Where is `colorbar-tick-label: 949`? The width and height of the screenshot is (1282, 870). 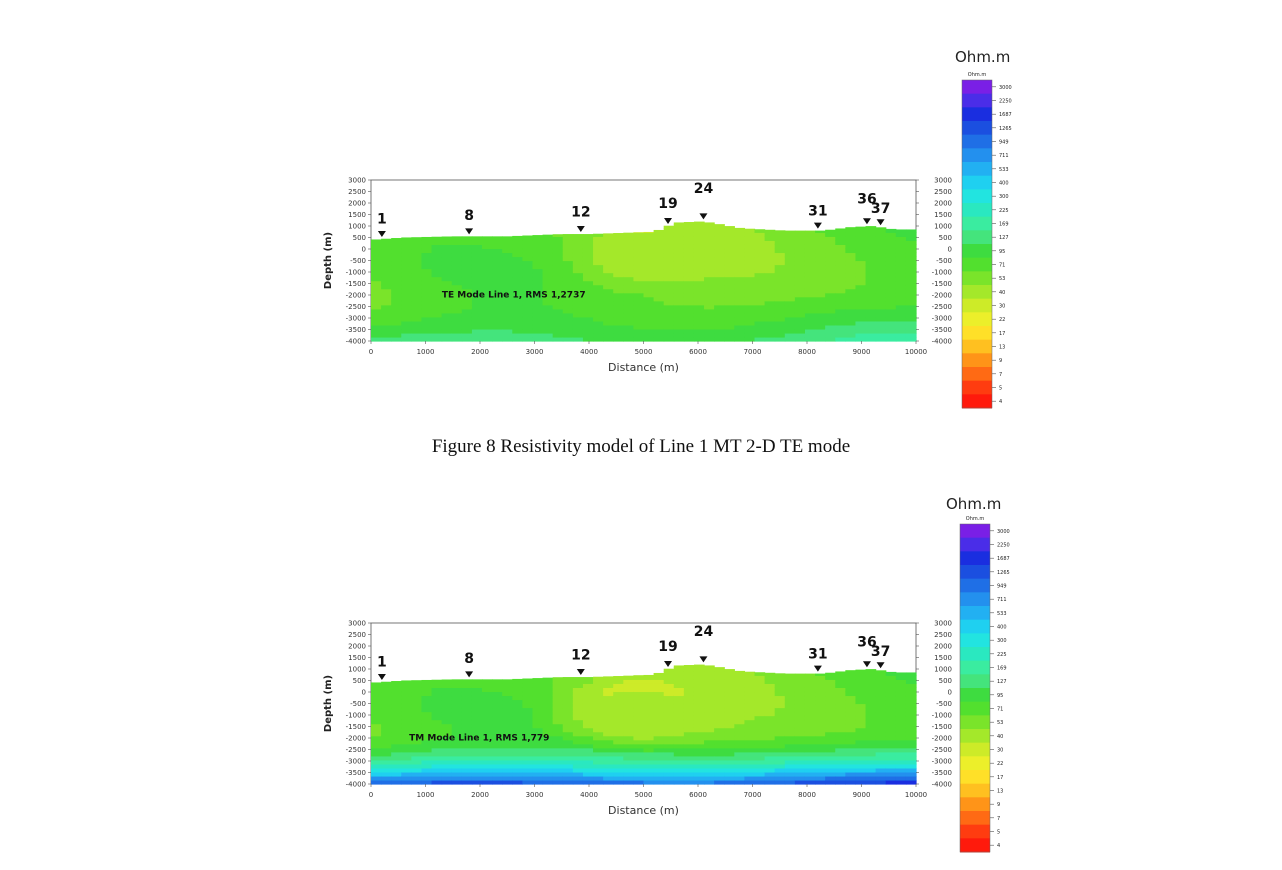 colorbar-tick-label: 949 is located at coordinates (1002, 587).